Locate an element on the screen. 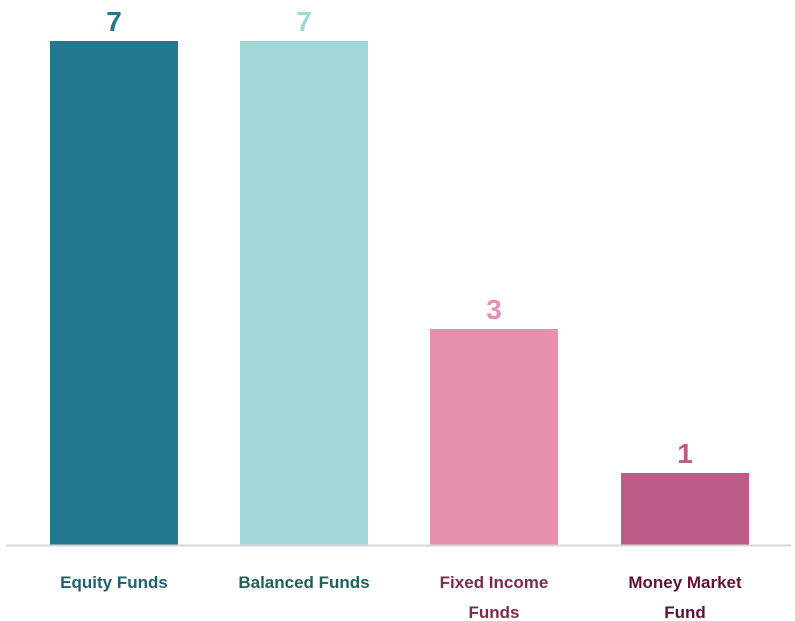 The image size is (795, 621). value-label-fixed-income-funds: 3 is located at coordinates (494, 309).